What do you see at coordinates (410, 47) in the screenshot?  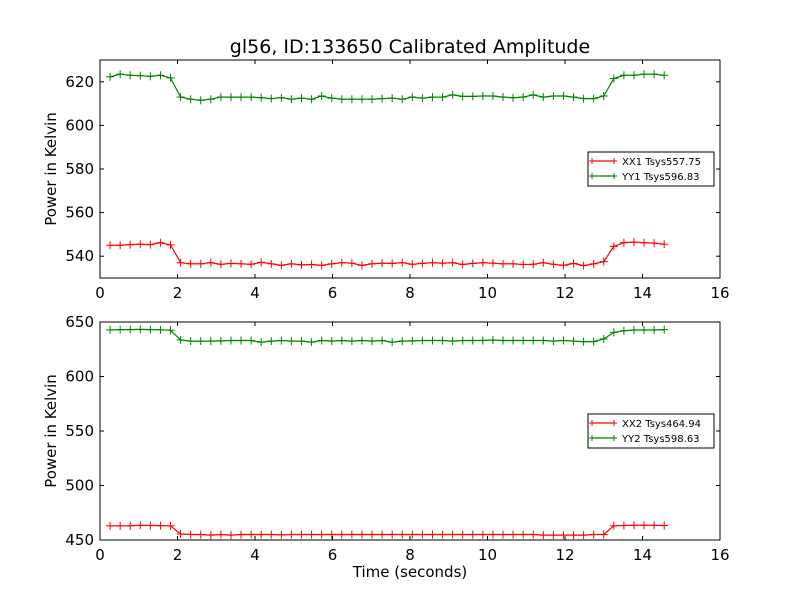 I see `chart-title: gl56, ID:133650 Calibrated Amplitude` at bounding box center [410, 47].